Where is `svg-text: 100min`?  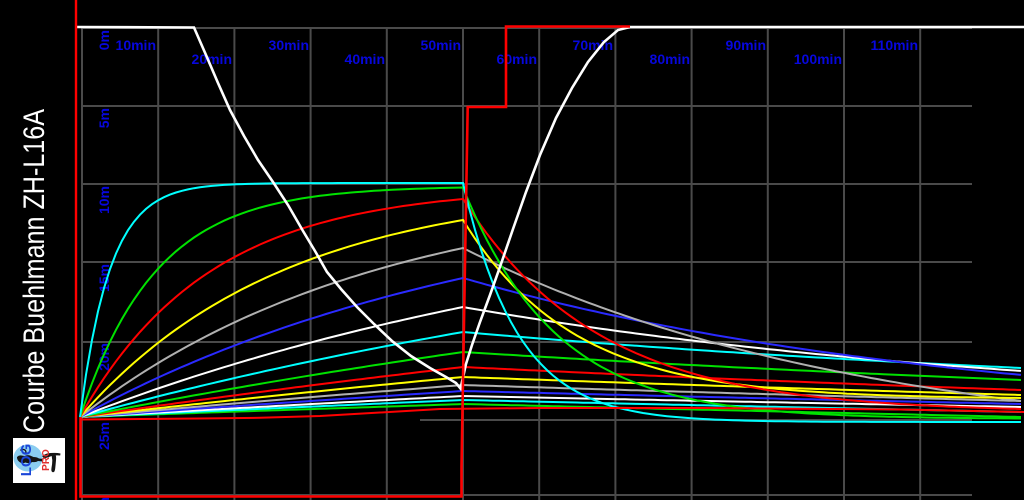 svg-text: 100min is located at coordinates (818, 59).